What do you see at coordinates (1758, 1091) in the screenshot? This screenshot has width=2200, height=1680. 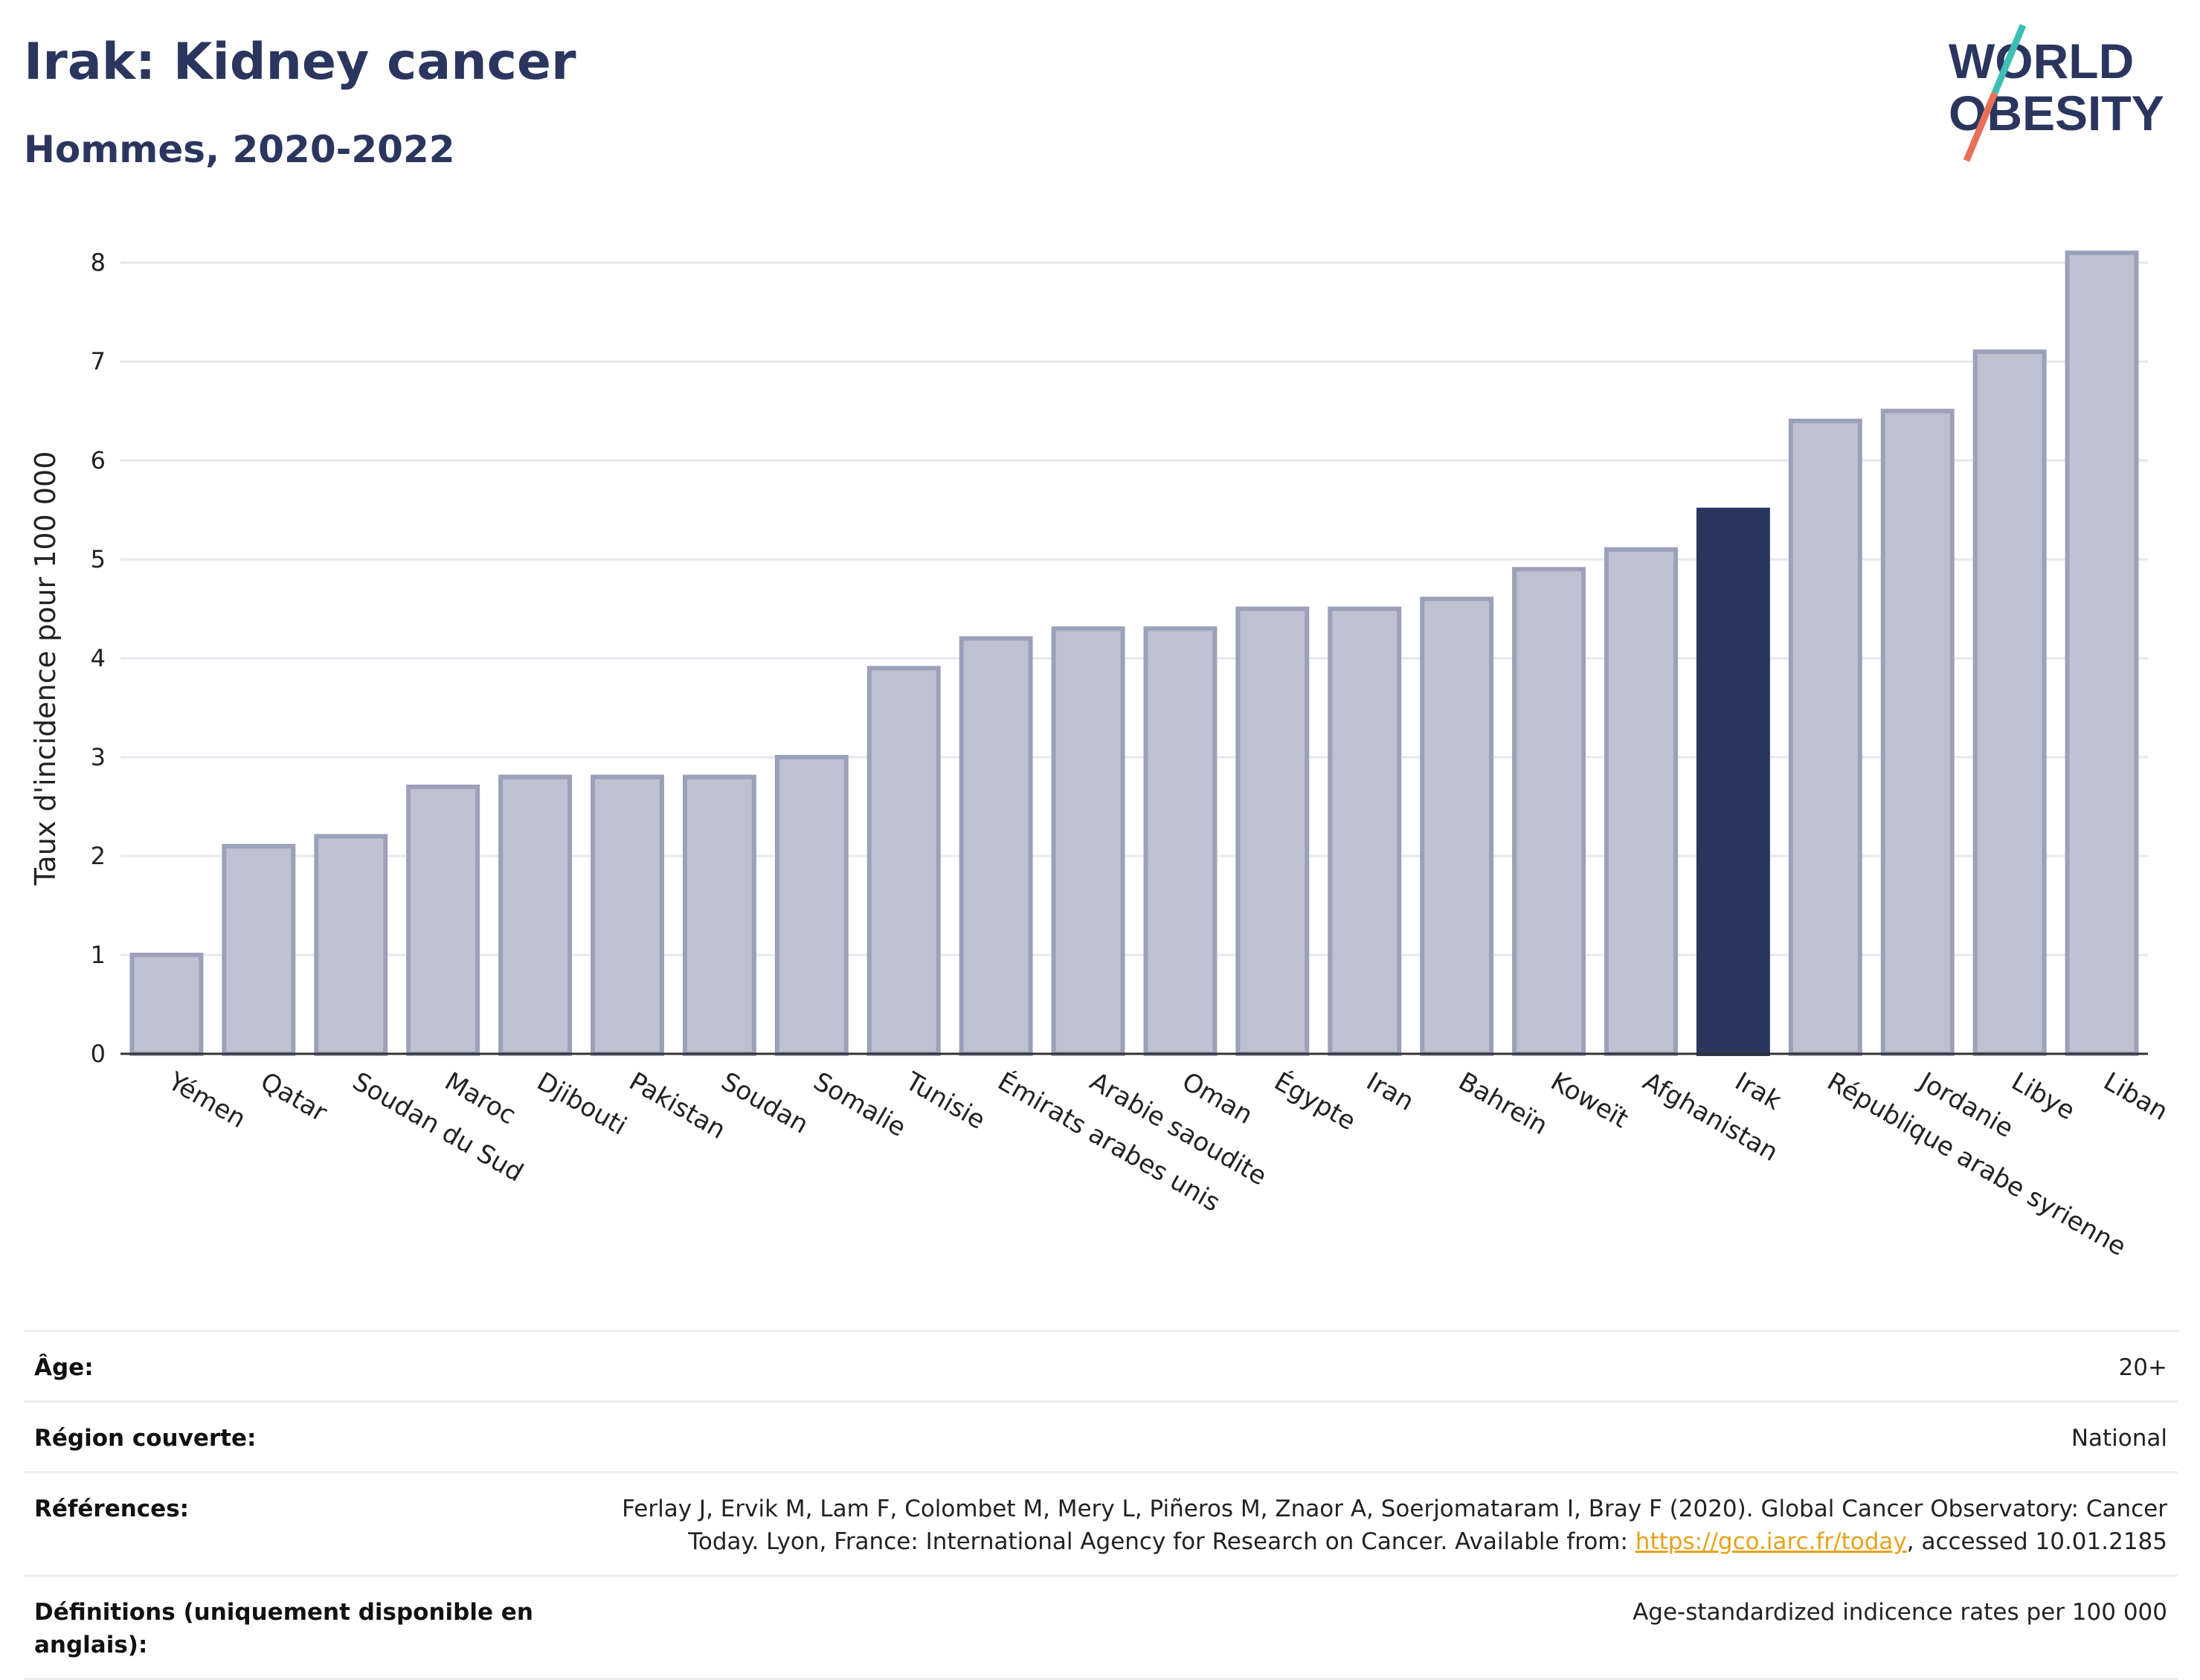 I see `x-tick-label: Irak` at bounding box center [1758, 1091].